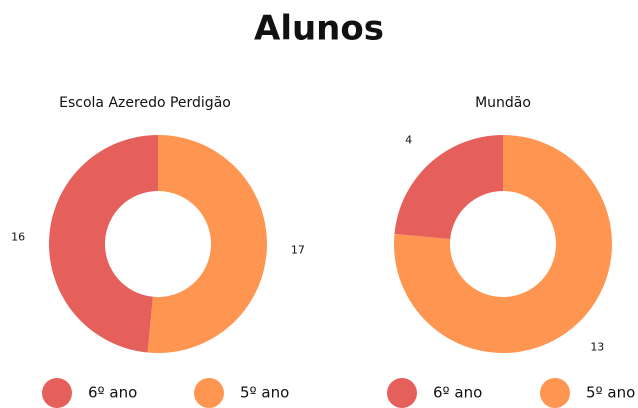 This screenshot has height=408, width=638. What do you see at coordinates (503, 103) in the screenshot?
I see `chart-title: Mundão` at bounding box center [503, 103].